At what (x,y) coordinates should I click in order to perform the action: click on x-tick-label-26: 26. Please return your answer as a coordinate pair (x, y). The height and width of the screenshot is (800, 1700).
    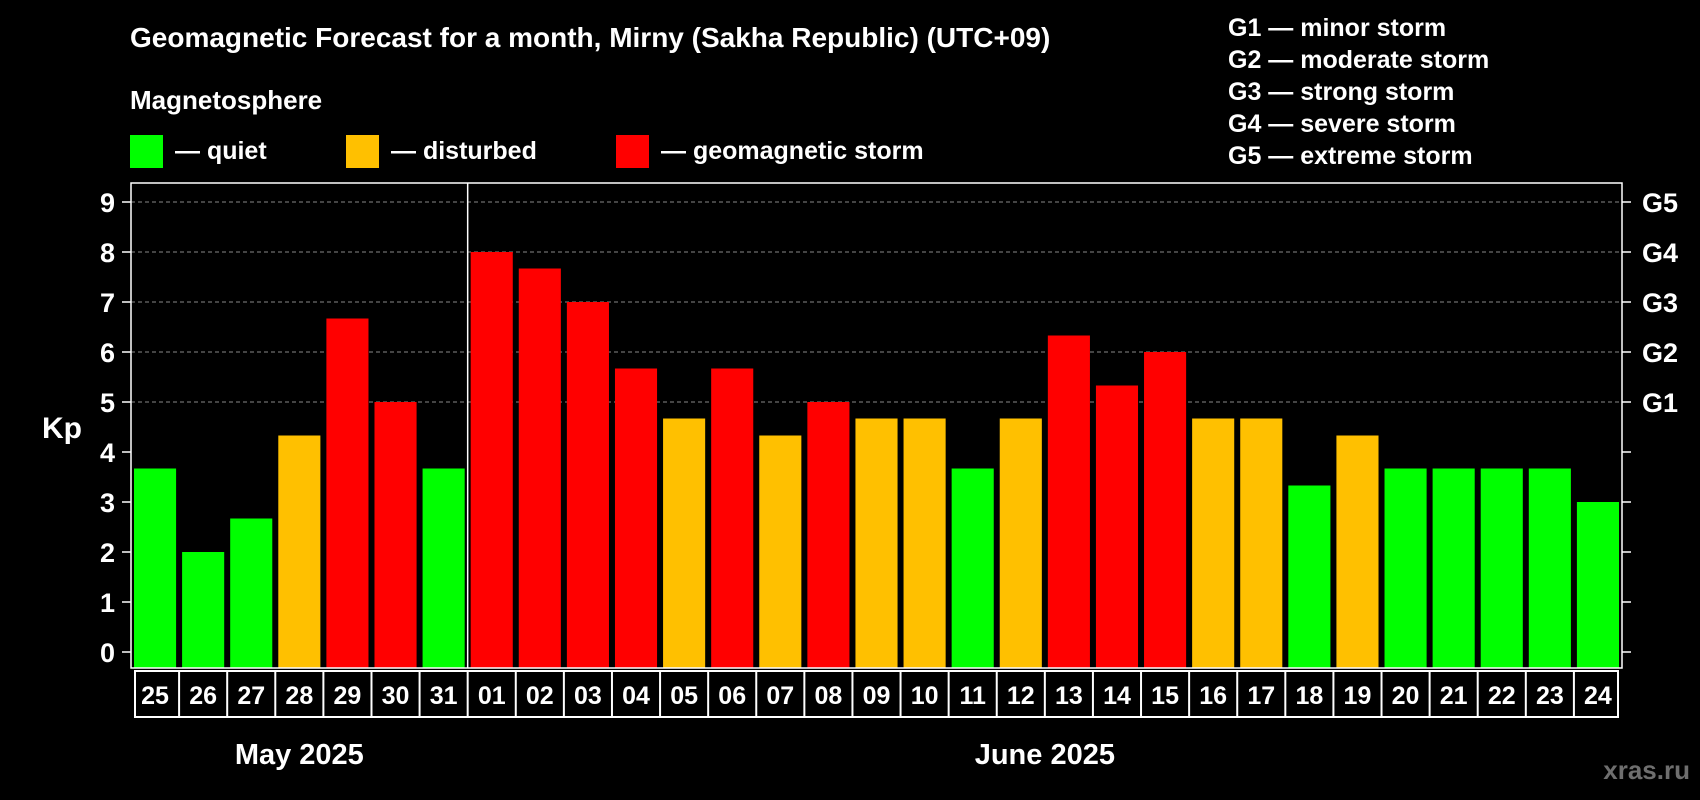
    Looking at the image, I should click on (203, 696).